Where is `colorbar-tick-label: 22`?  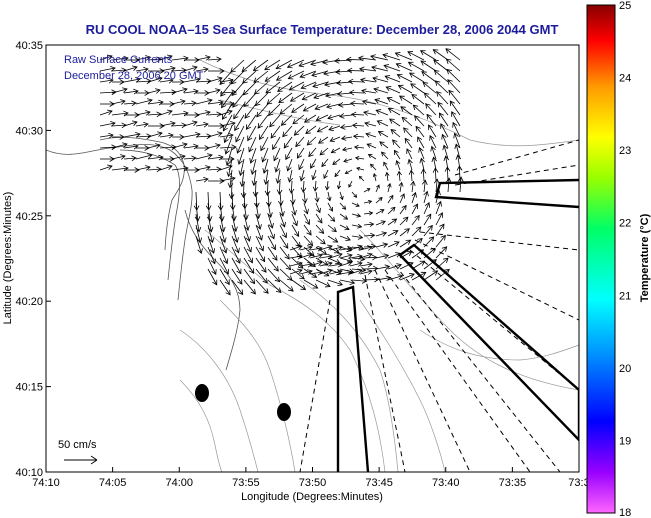 colorbar-tick-label: 22 is located at coordinates (625, 224).